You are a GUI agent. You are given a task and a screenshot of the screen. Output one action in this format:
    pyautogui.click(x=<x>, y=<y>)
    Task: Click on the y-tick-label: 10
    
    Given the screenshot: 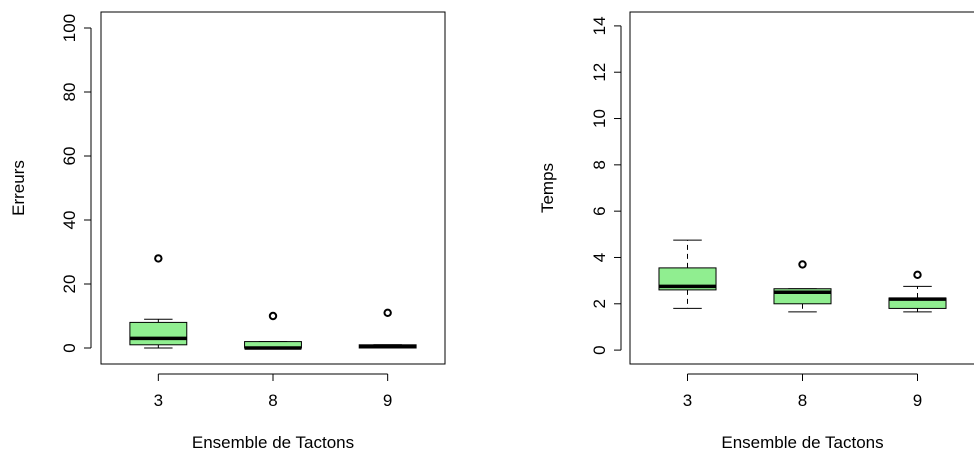 What is the action you would take?
    pyautogui.click(x=599, y=118)
    